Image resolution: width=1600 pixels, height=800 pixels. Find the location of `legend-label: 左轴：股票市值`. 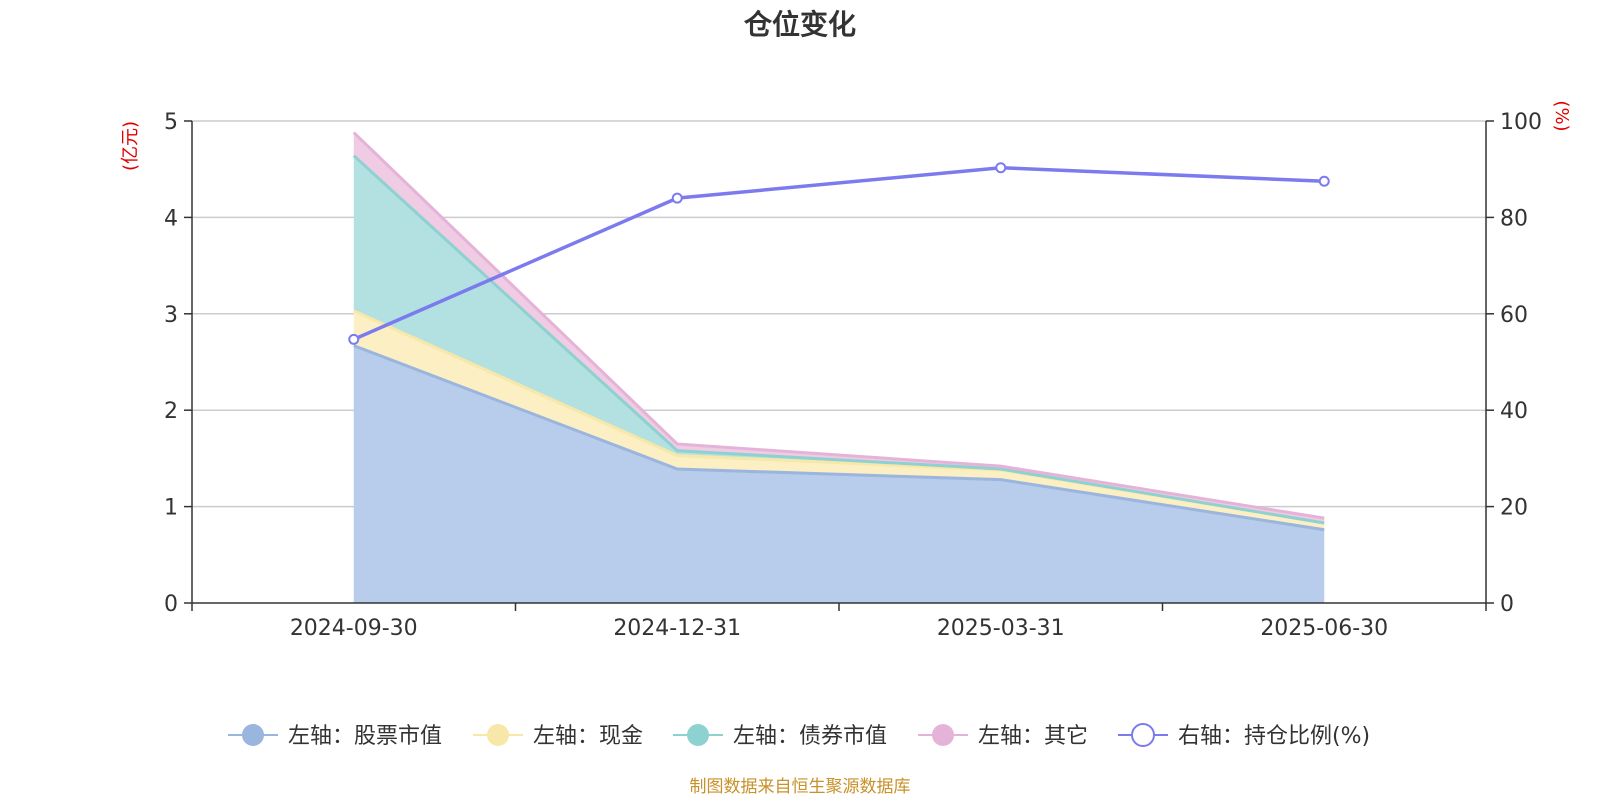

legend-label: 左轴：股票市值 is located at coordinates (365, 736).